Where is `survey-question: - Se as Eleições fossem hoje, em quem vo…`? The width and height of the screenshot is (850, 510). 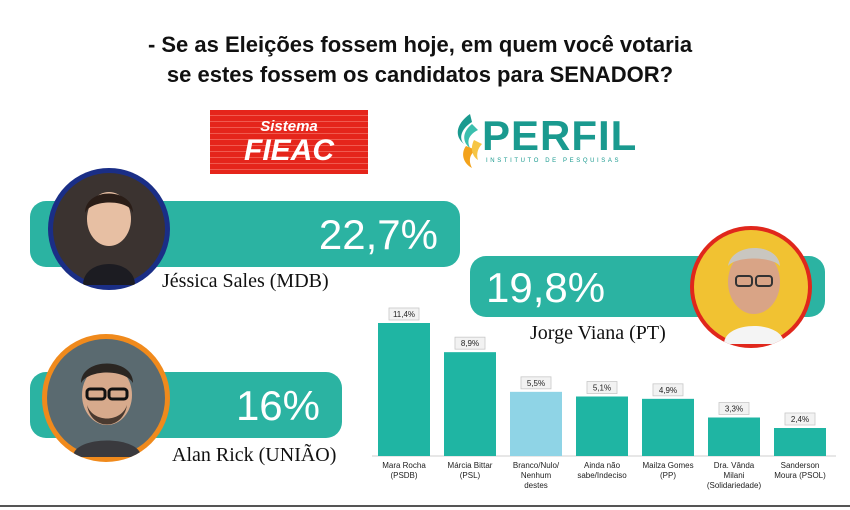 survey-question: - Se as Eleições fossem hoje, em quem vo… is located at coordinates (420, 60).